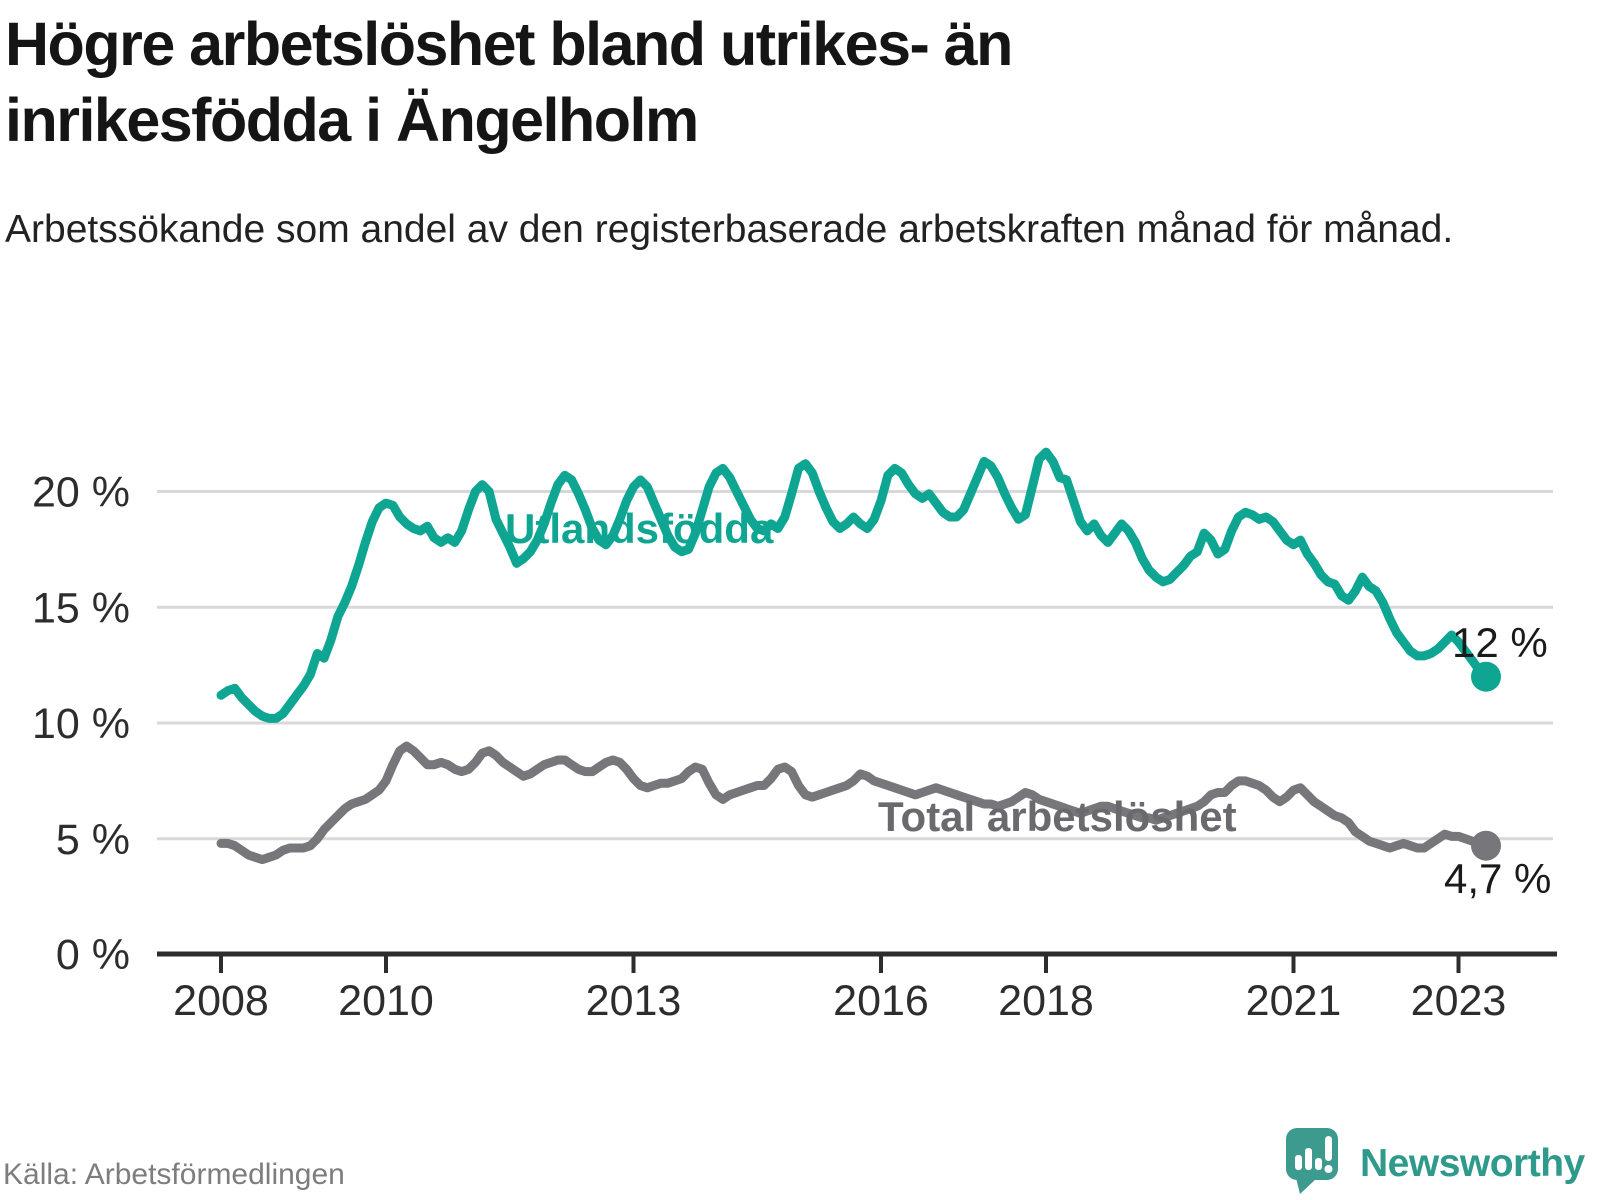 The width and height of the screenshot is (1600, 1200). I want to click on x-axis-labels: 2008 2010 2013 2016 2018 2021 2023, so click(839, 1001).